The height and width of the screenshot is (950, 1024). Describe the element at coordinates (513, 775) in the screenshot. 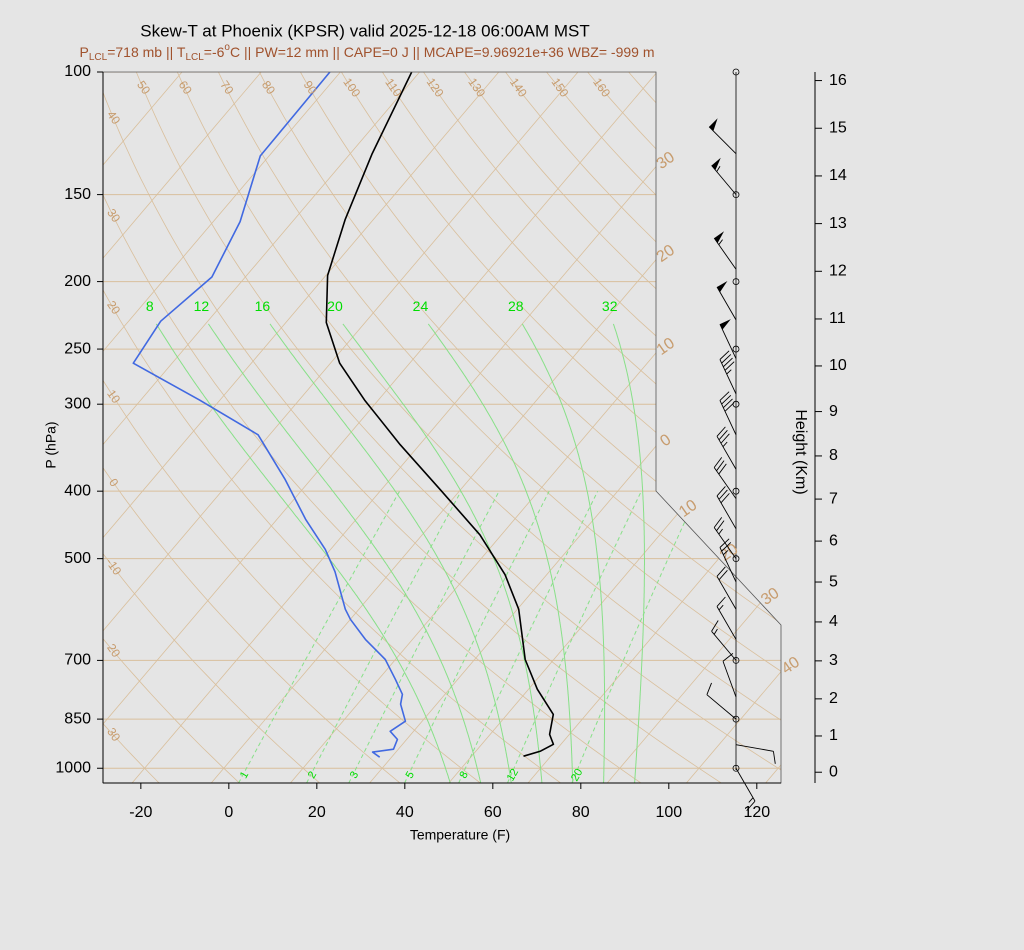

I see `mixing-ratio-label: 12` at that location.